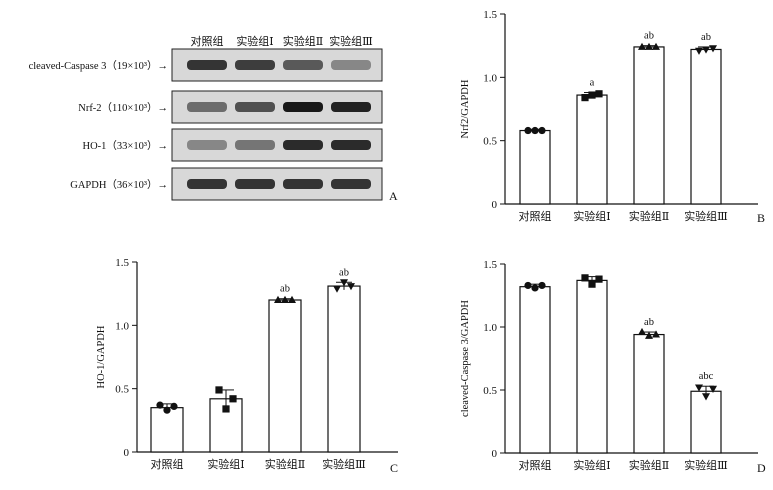  I want to click on panel-letter-b: B, so click(761, 218).